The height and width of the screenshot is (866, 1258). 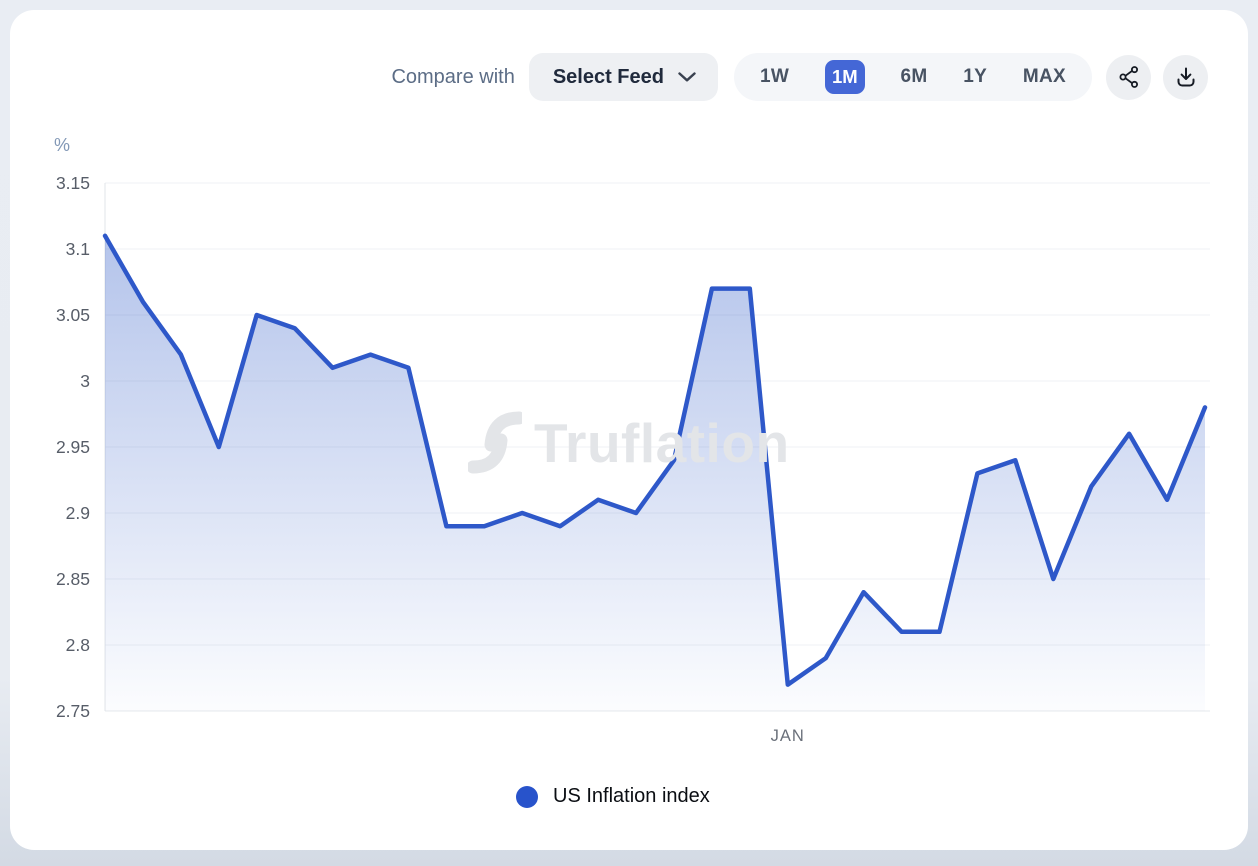 What do you see at coordinates (73, 579) in the screenshot?
I see `y-tick-label: 2.85` at bounding box center [73, 579].